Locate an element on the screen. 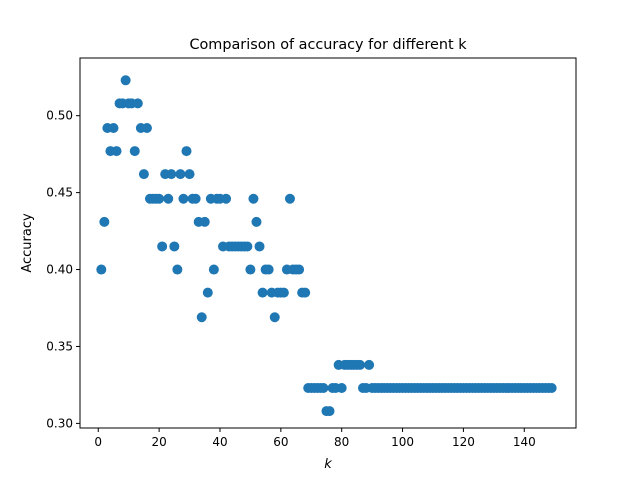 This screenshot has height=485, width=640. x-tick-label: 60 is located at coordinates (280, 442).